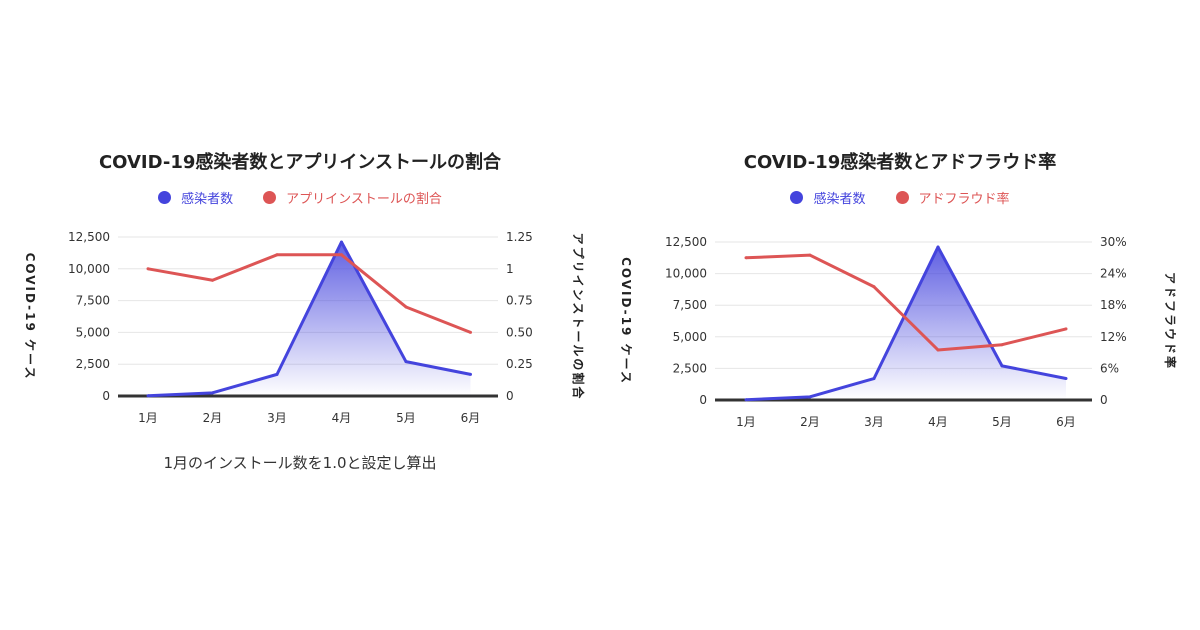  Describe the element at coordinates (519, 237) in the screenshot. I see `y-tick-right: 1.25` at that location.